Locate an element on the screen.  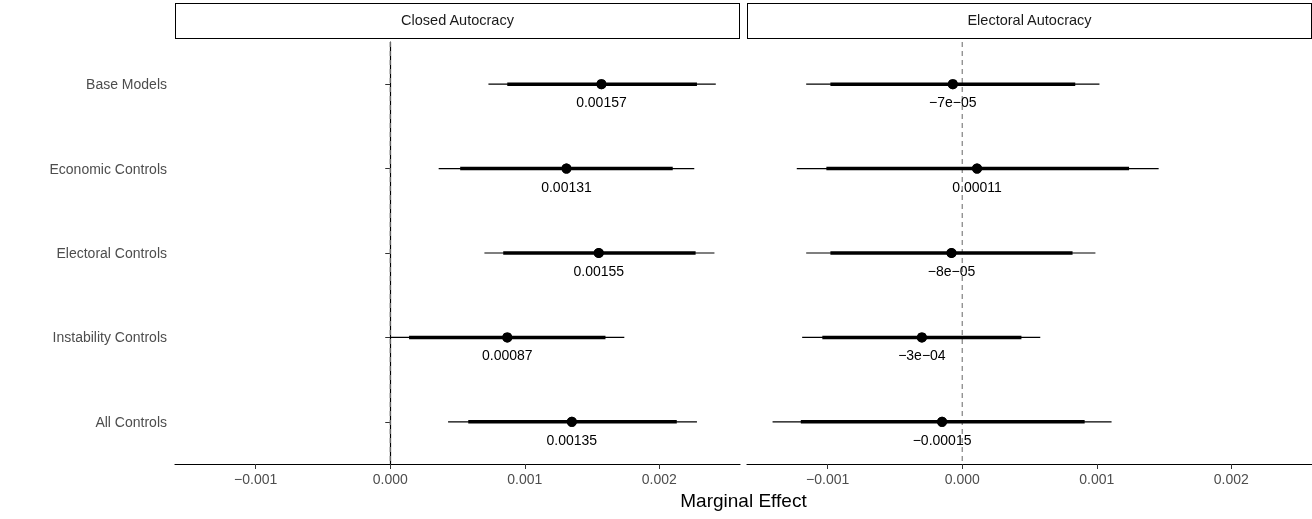
y-tick-label: Instability Controls is located at coordinates (109, 337).